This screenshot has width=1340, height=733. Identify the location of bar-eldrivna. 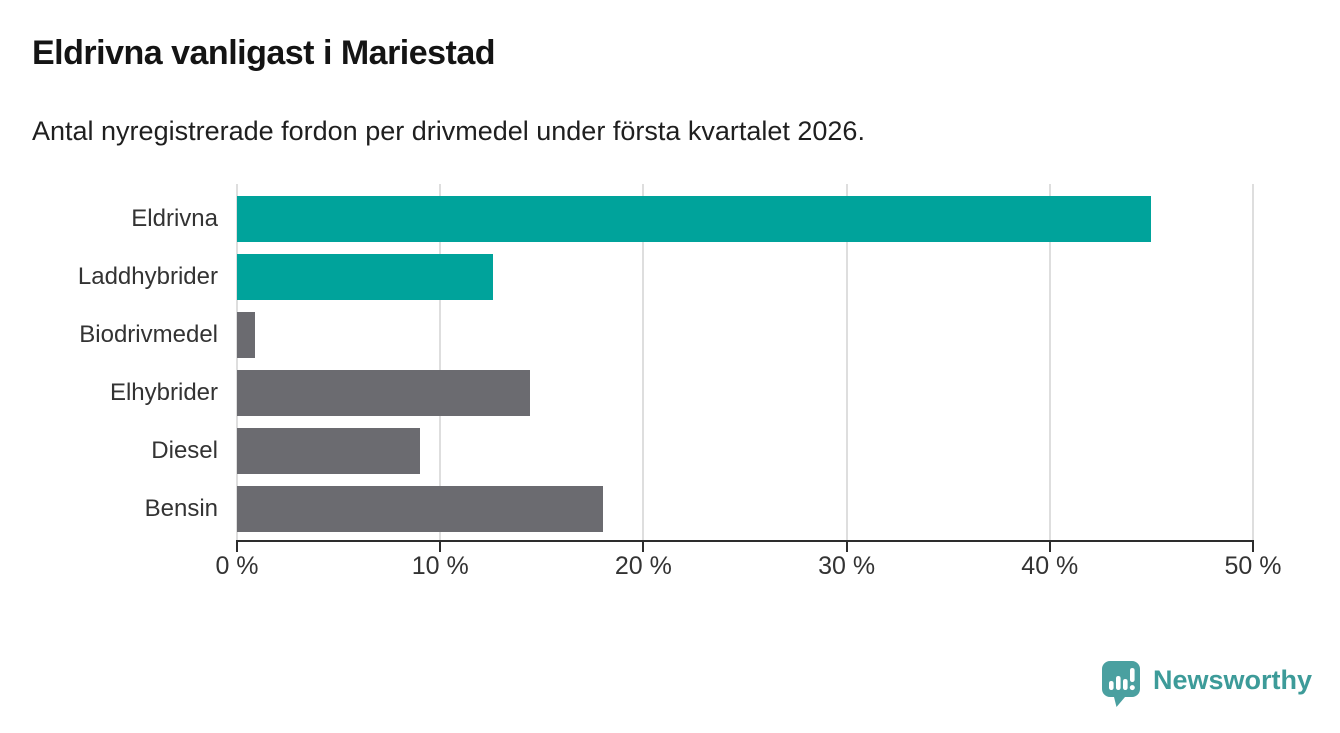
(694, 219).